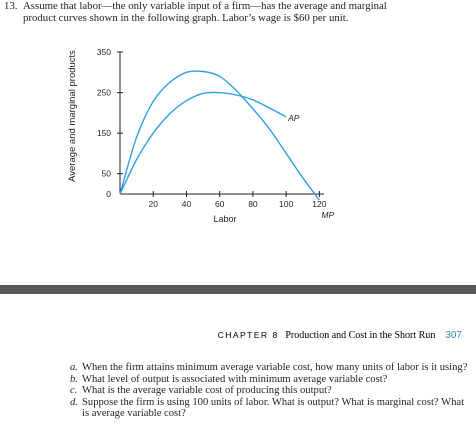 The height and width of the screenshot is (442, 476). What do you see at coordinates (453, 335) in the screenshot?
I see `page-number: 307` at bounding box center [453, 335].